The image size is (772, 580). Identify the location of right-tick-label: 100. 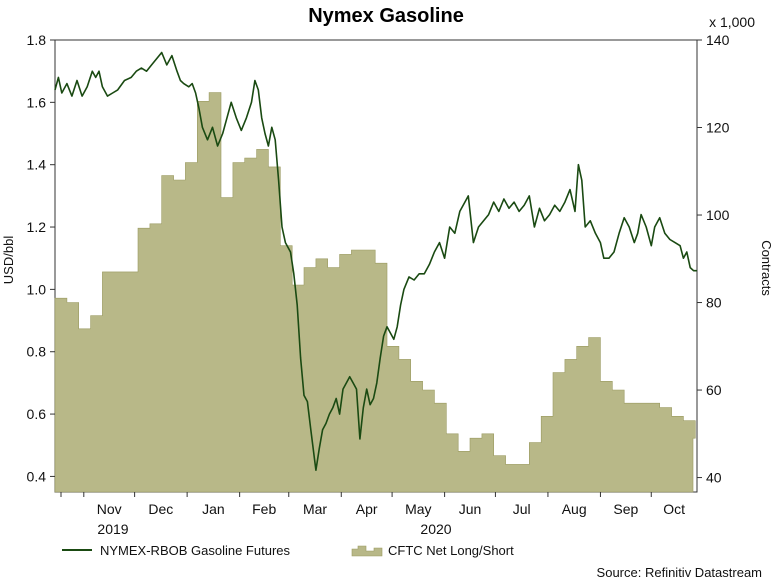
(718, 215).